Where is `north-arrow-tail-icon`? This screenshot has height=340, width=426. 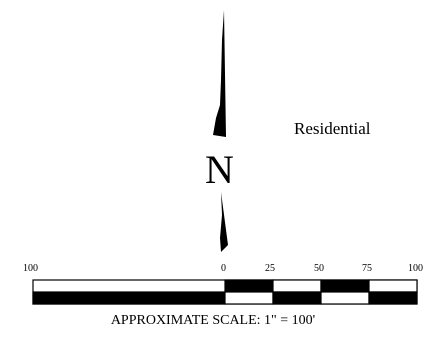 north-arrow-tail-icon is located at coordinates (224, 222).